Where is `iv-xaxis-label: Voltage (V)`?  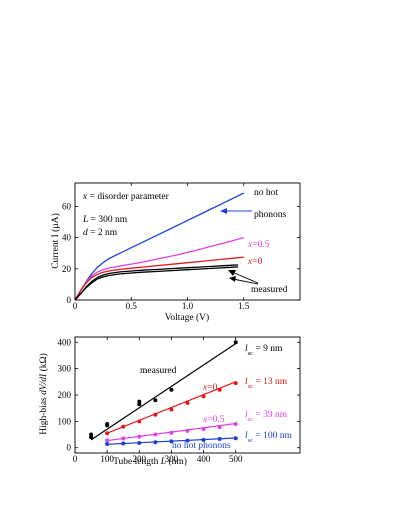
iv-xaxis-label: Voltage (V) is located at coordinates (187, 317).